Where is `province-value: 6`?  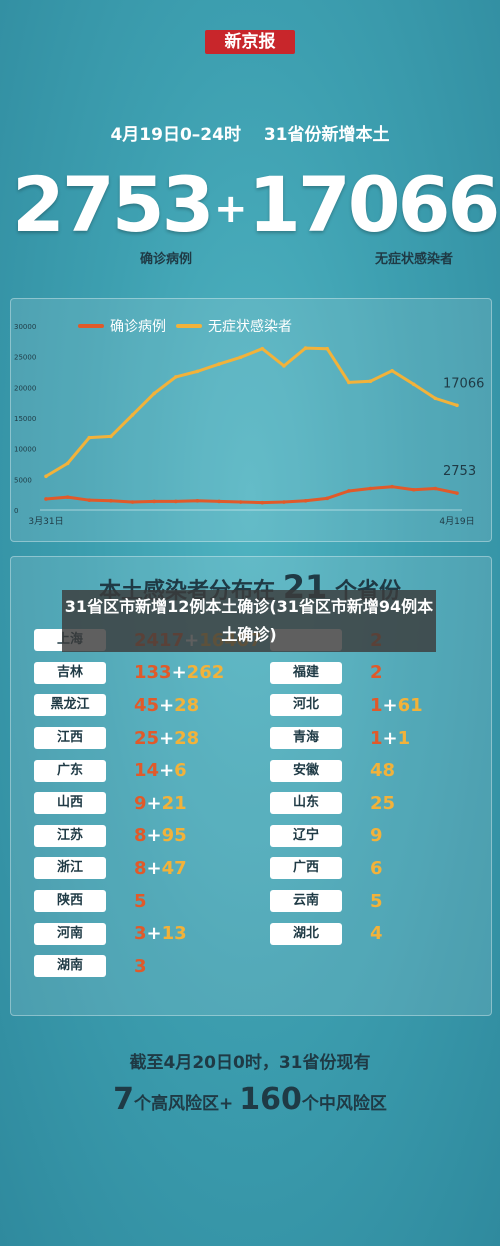
province-value: 6 is located at coordinates (376, 868).